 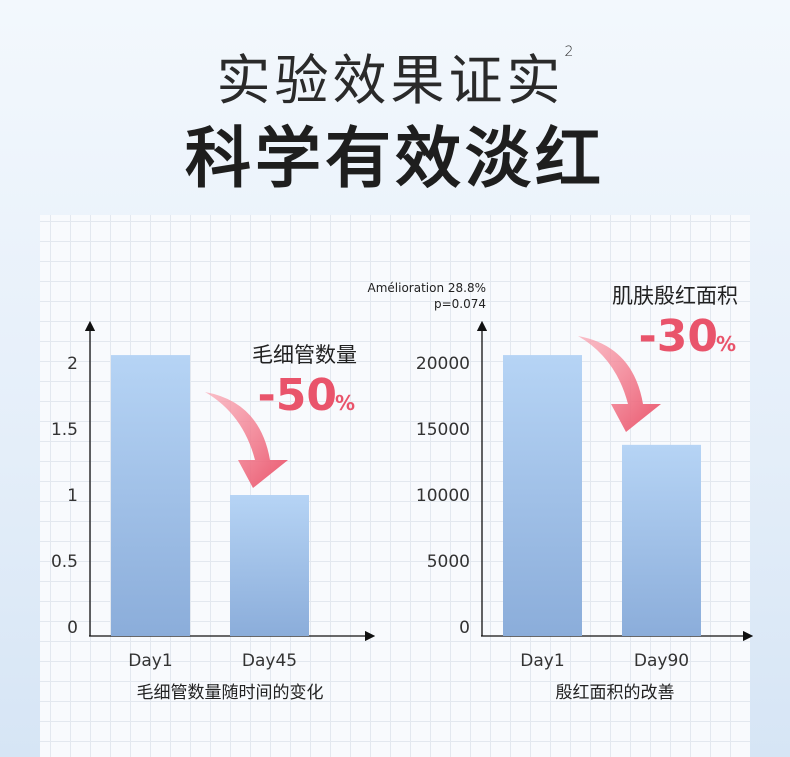 I want to click on y-tick-label: 1.5, so click(x=64, y=430).